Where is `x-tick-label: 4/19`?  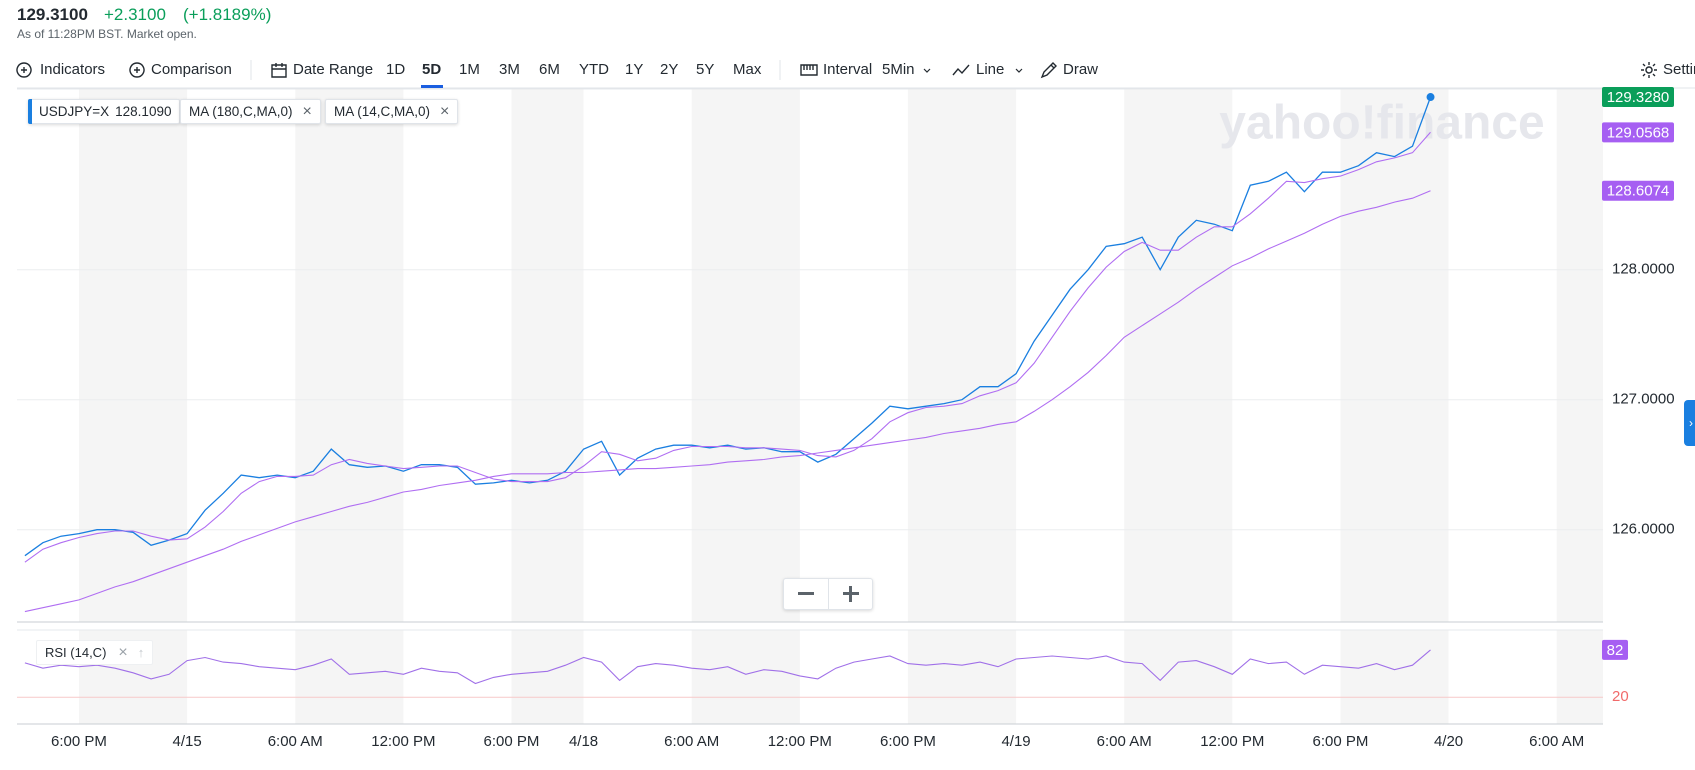 x-tick-label: 4/19 is located at coordinates (1015, 741).